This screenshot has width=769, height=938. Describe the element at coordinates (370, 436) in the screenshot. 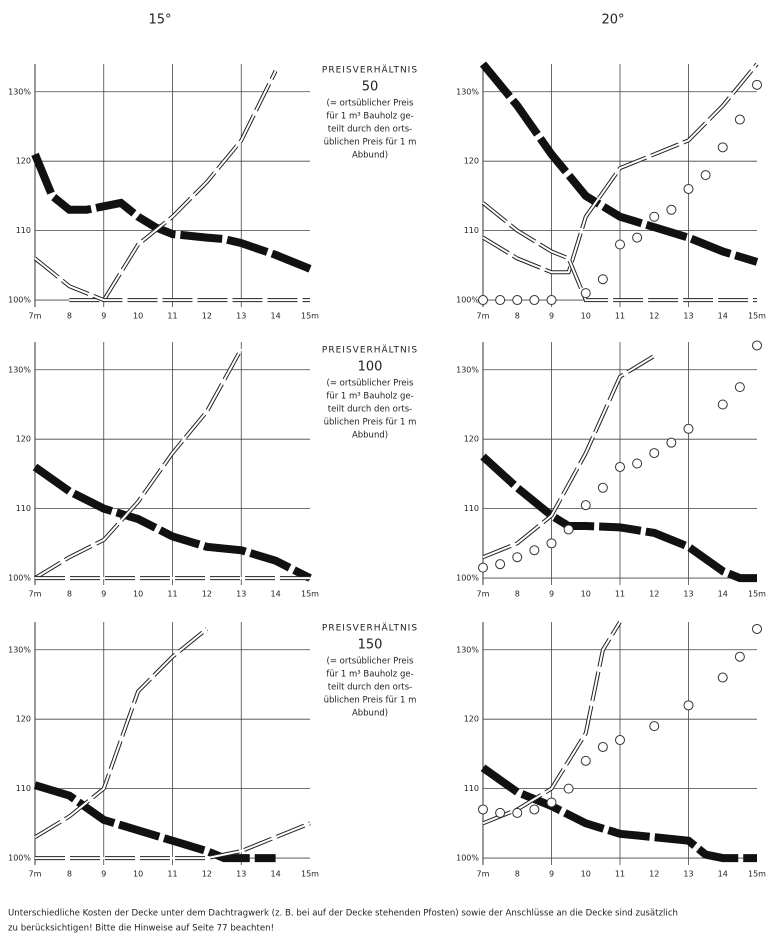

I see `note-line: Abbund)` at that location.